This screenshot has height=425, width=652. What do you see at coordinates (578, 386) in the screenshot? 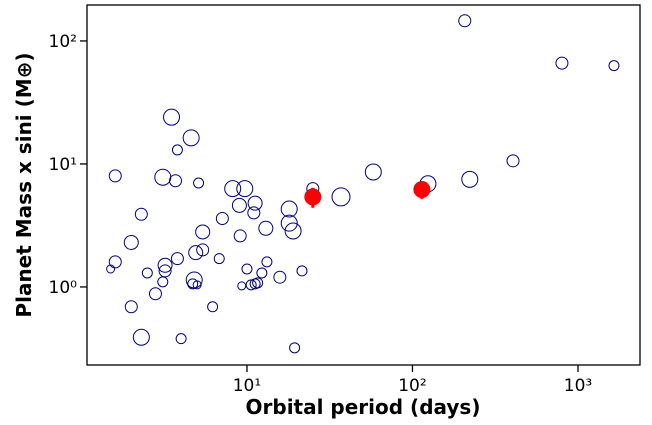
I see `x-tick-label: 10³` at bounding box center [578, 386].